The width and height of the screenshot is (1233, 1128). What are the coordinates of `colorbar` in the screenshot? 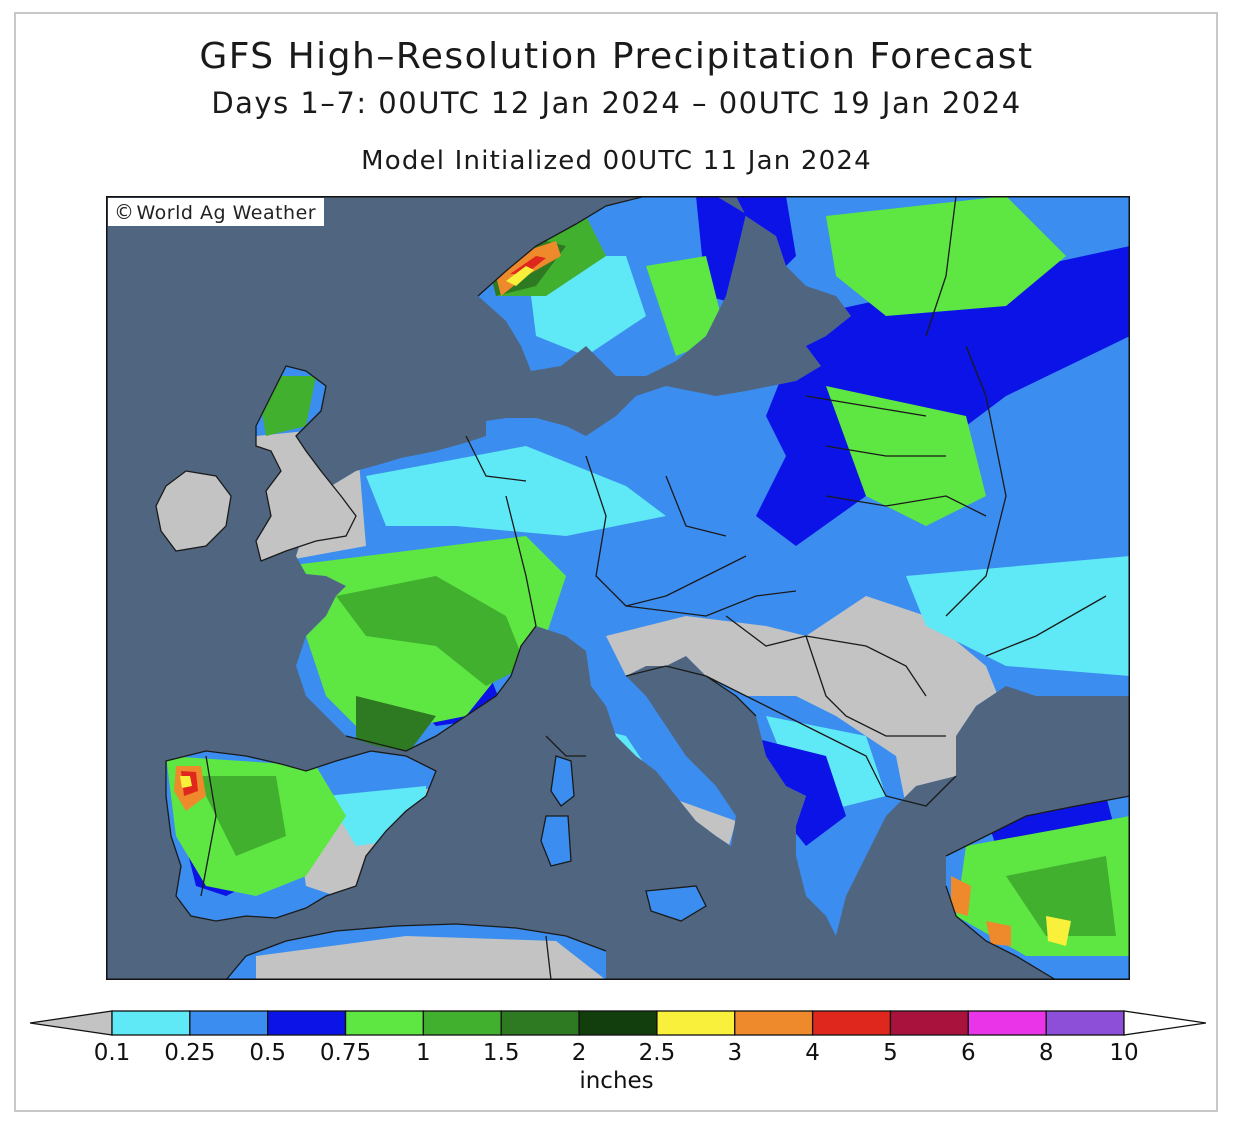 It's located at (618, 1023).